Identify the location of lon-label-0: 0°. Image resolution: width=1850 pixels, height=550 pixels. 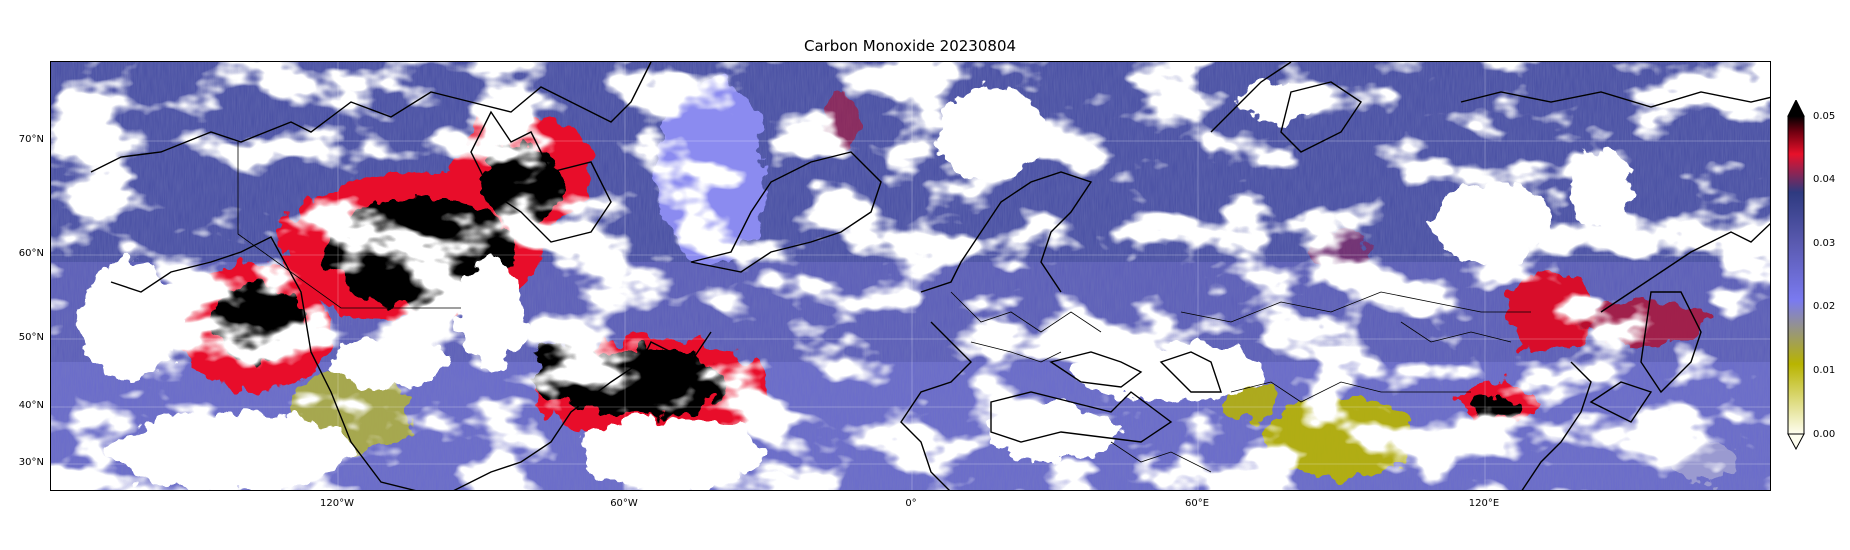
(911, 503).